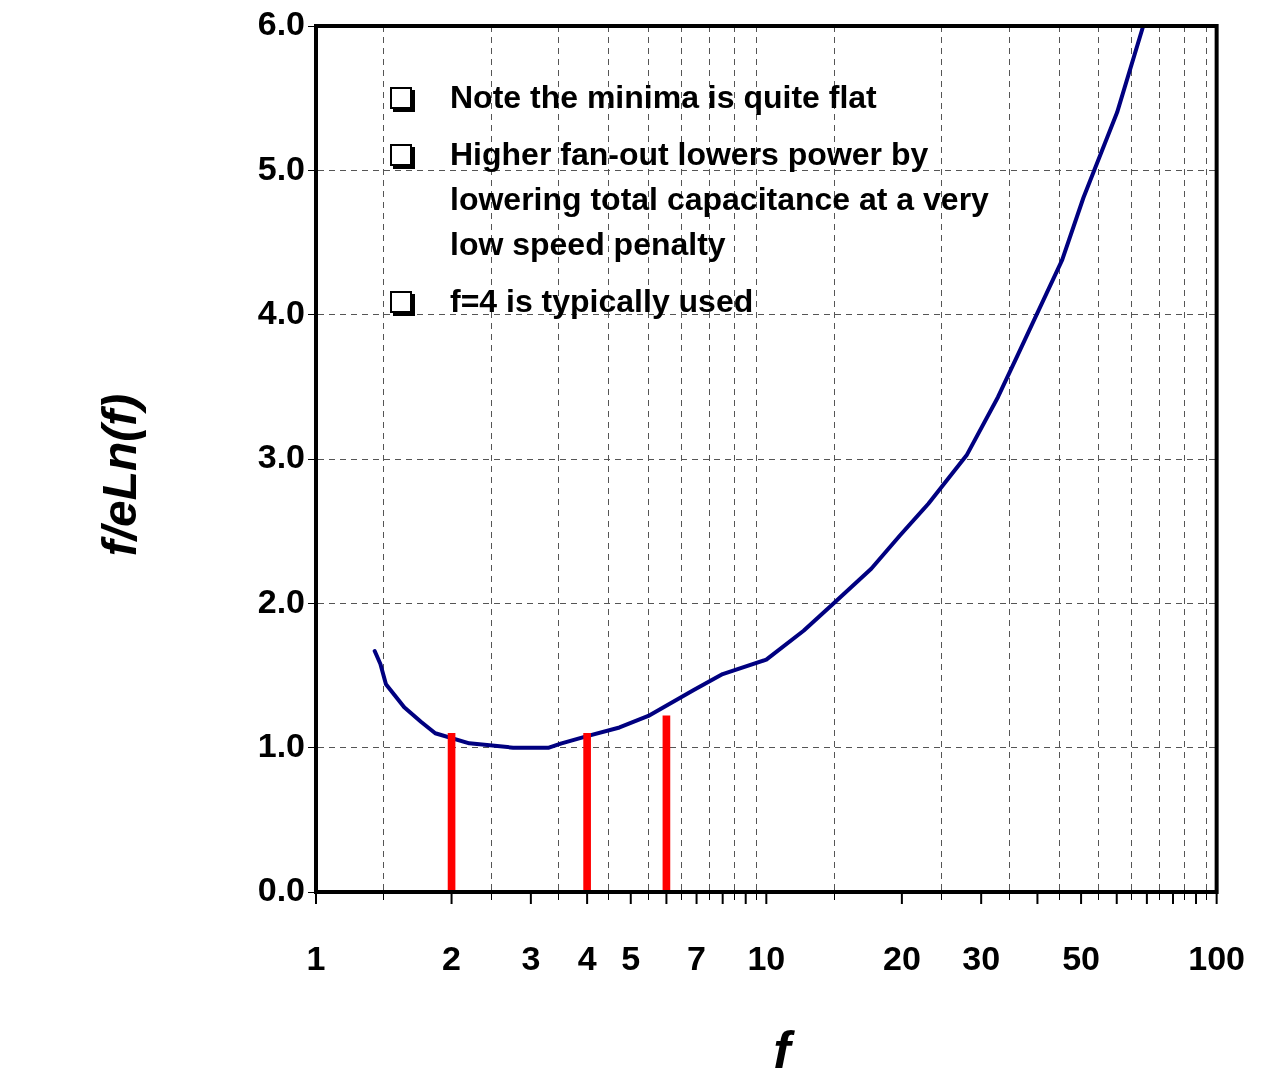 Image resolution: width=1285 pixels, height=1083 pixels. What do you see at coordinates (697, 957) in the screenshot?
I see `x-tick-label: 7` at bounding box center [697, 957].